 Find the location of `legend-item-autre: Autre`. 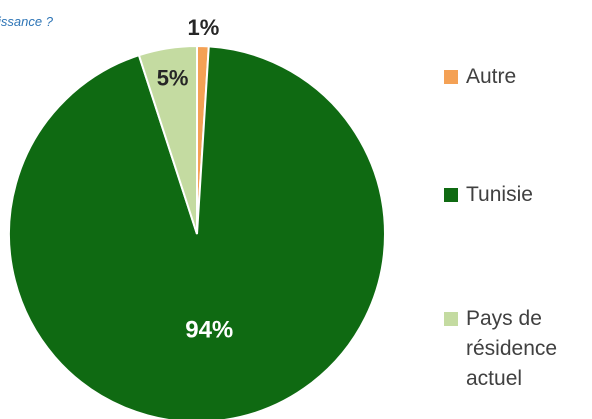

legend-item-autre: Autre is located at coordinates (480, 77).